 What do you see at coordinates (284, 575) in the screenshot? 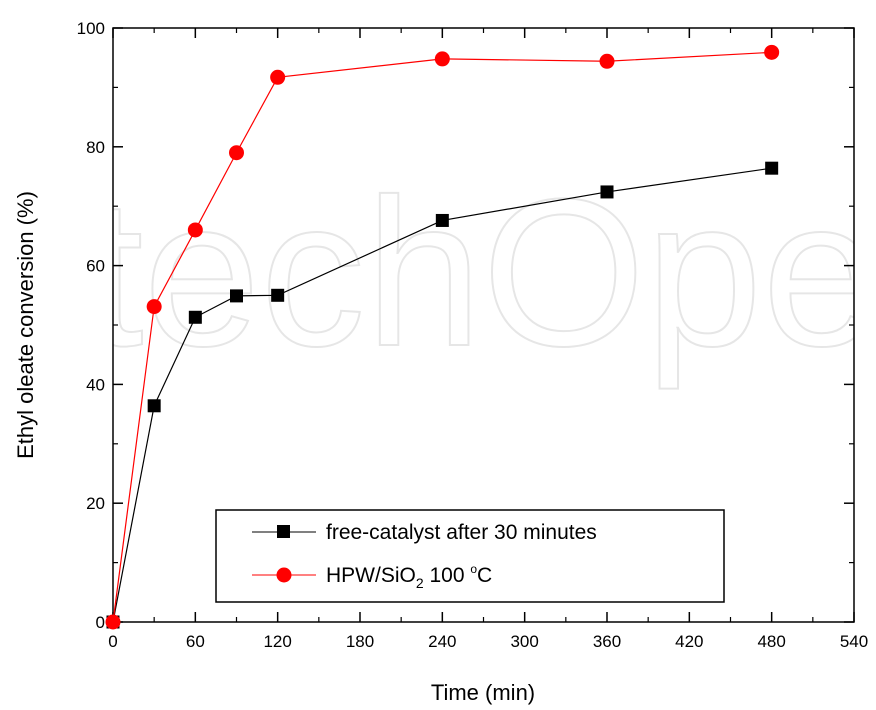
I see `legend-marker-hpw` at bounding box center [284, 575].